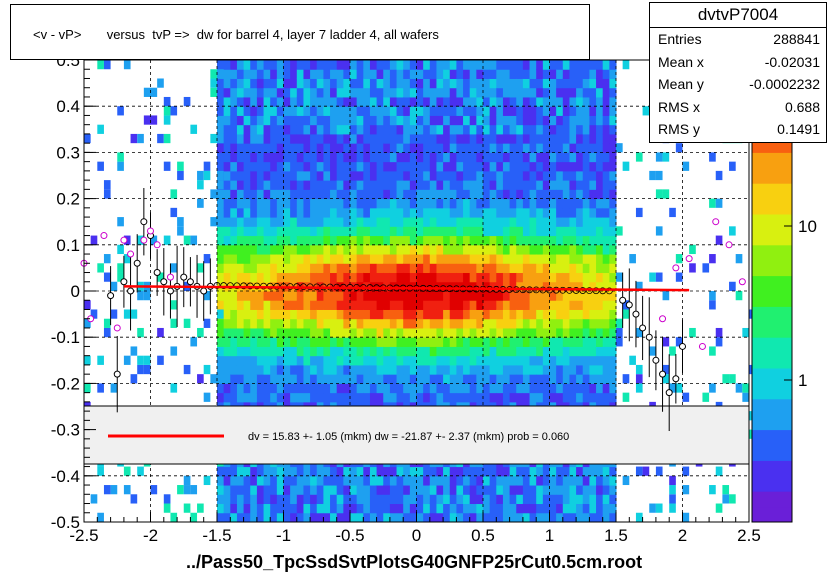  I want to click on stats-row-mean-x: Mean x -0.02031, so click(739, 61).